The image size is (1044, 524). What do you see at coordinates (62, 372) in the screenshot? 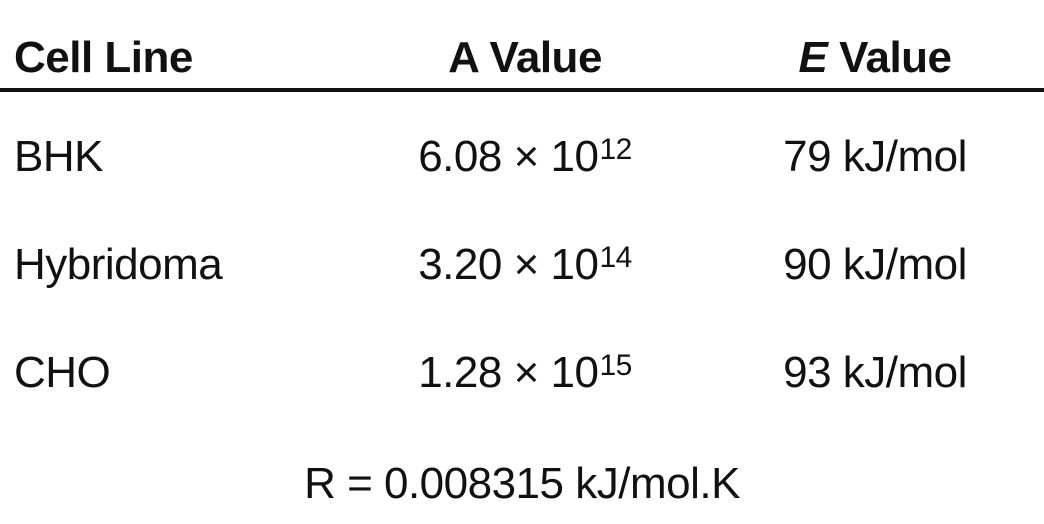
I see `row-cell-line: CHO` at bounding box center [62, 372].